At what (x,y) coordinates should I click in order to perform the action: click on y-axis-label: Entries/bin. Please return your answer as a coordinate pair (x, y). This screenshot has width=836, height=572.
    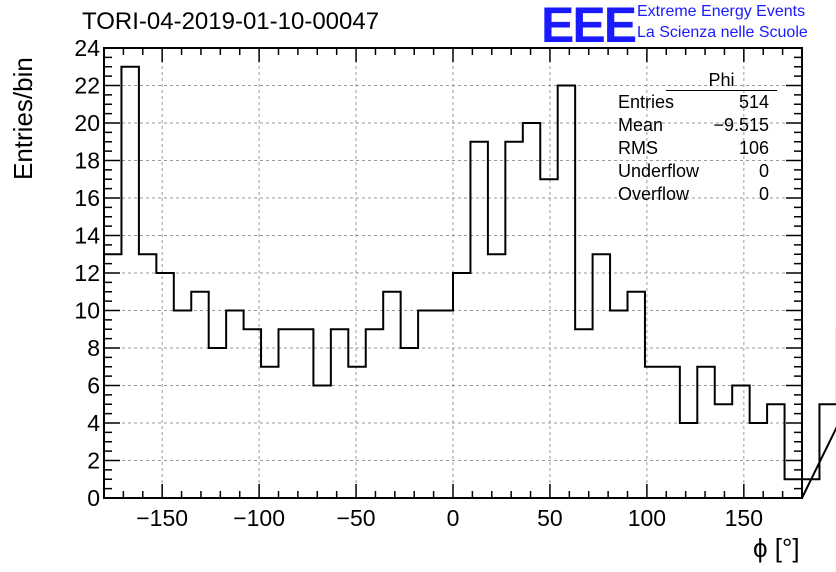
    Looking at the image, I should click on (23, 118).